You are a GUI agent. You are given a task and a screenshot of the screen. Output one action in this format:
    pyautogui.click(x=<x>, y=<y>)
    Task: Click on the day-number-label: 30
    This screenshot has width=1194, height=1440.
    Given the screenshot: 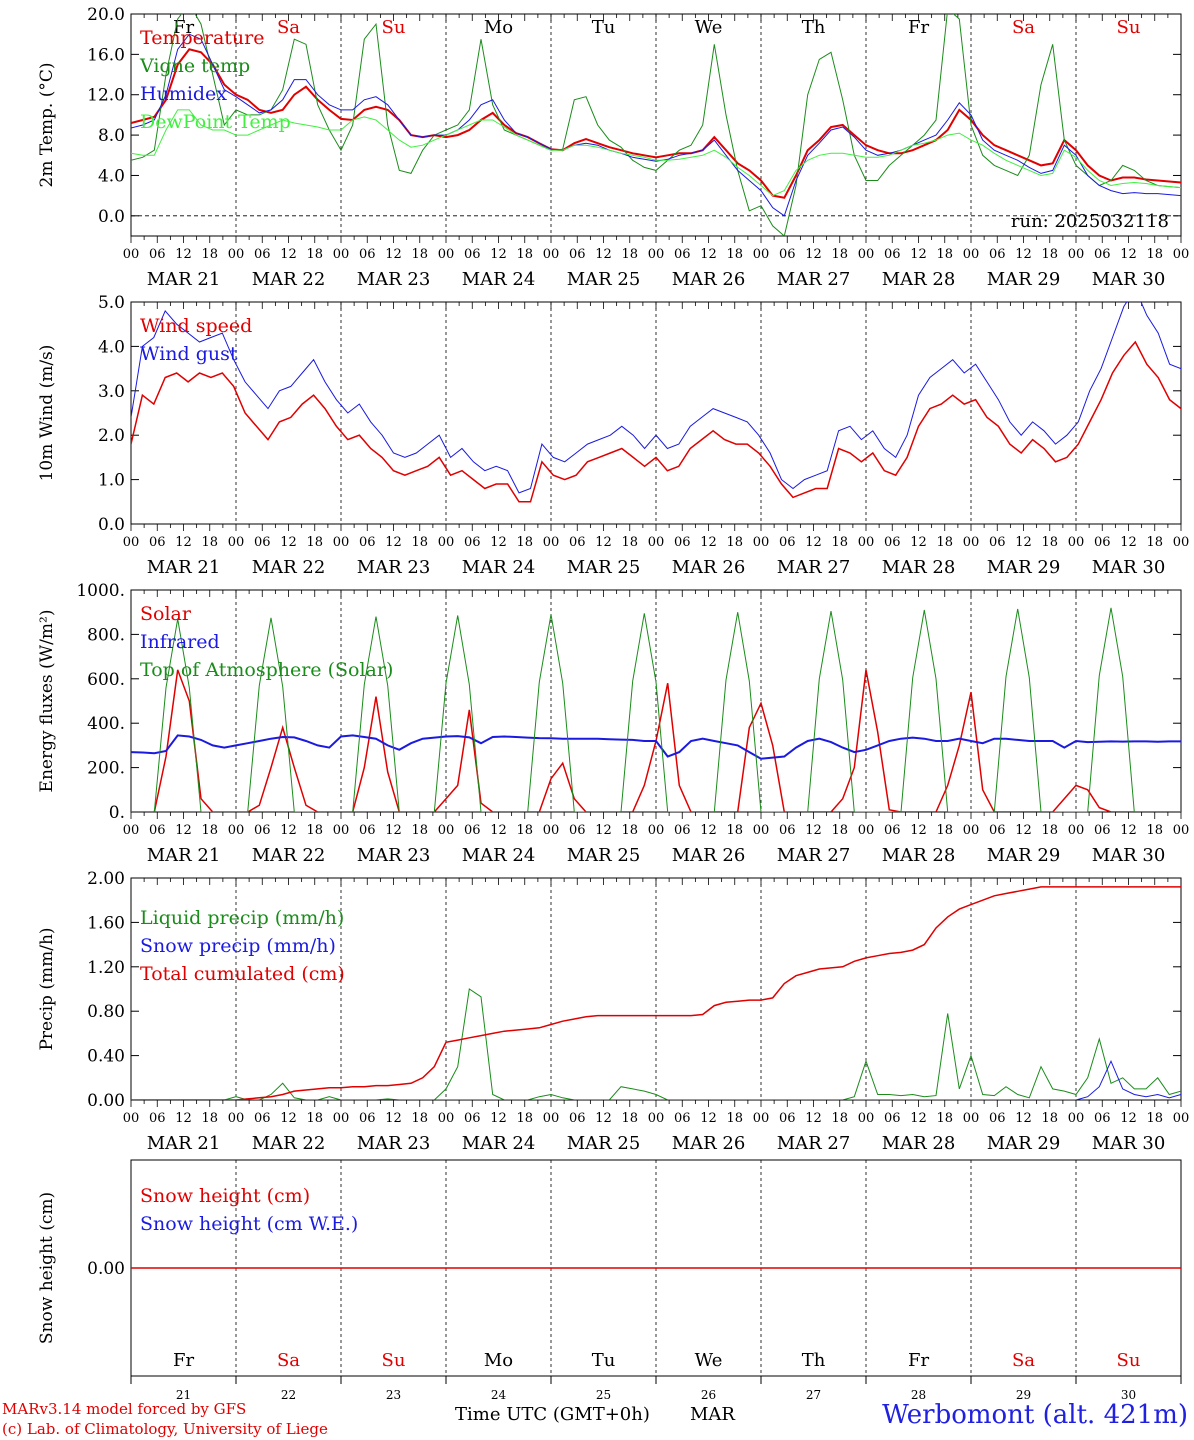 What is the action you would take?
    pyautogui.click(x=1128, y=1395)
    